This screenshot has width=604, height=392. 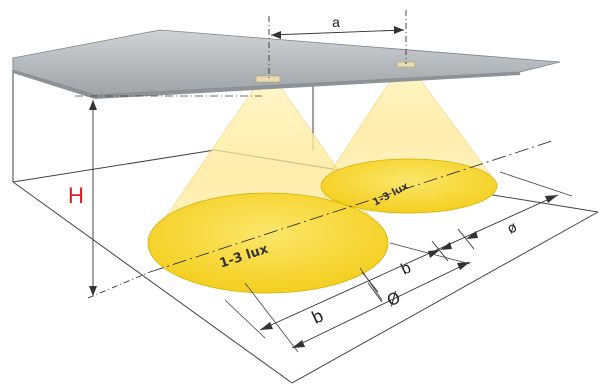 What do you see at coordinates (393, 299) in the screenshot?
I see `dia-label-lower: Ø` at bounding box center [393, 299].